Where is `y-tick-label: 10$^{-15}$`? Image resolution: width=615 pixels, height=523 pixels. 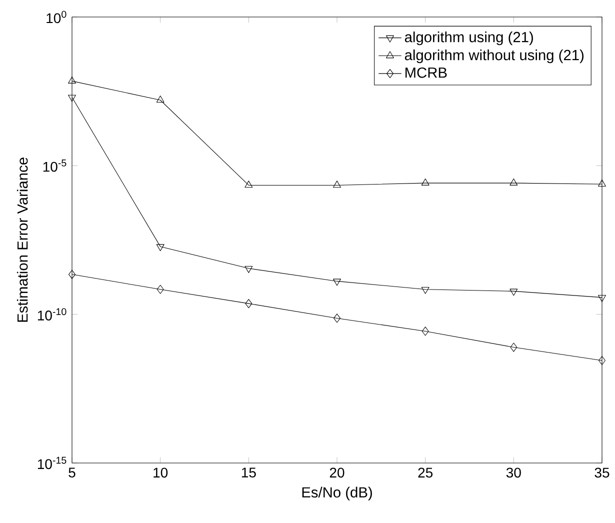 y-tick-label: 10$^{-15}$ is located at coordinates (52, 463).